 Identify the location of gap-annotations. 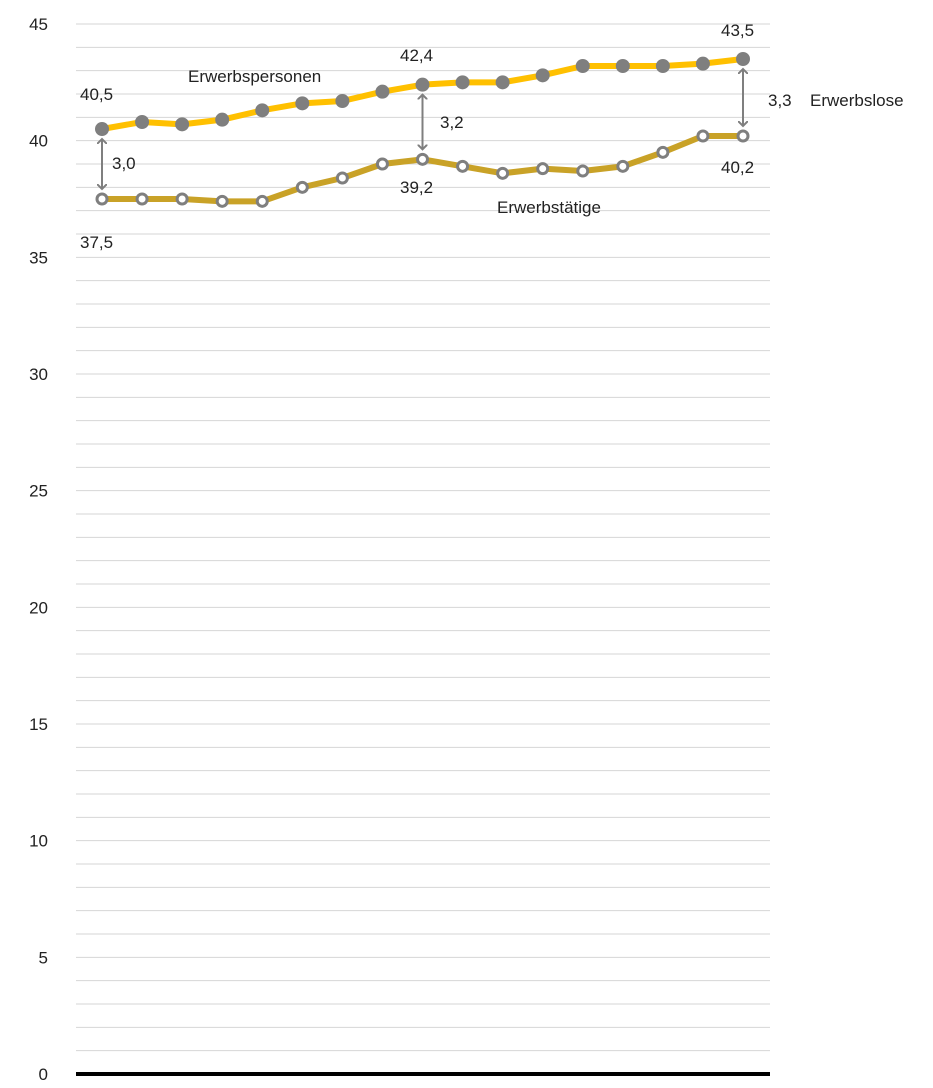
(422, 129).